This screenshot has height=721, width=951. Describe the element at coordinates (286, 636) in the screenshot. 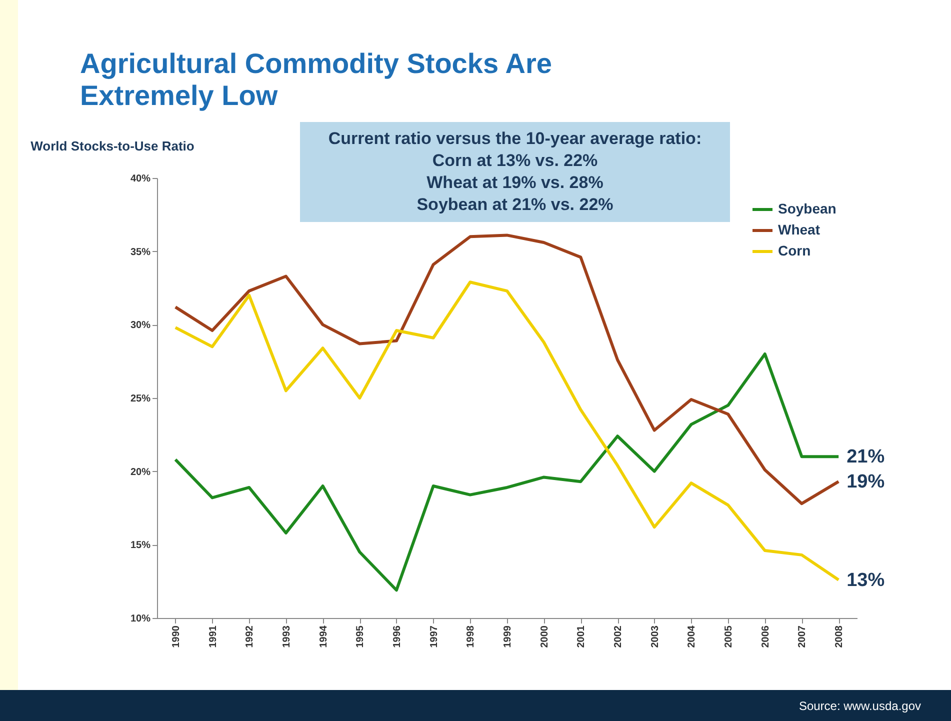

I see `x-tick-label: 1993` at that location.